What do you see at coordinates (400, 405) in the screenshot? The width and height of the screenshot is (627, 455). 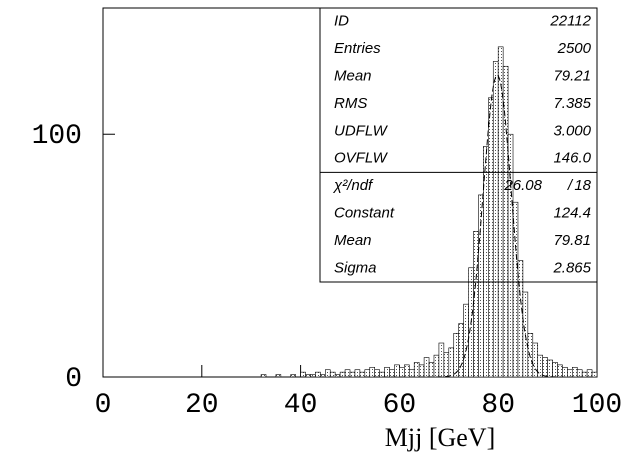 I see `x-tick-label: 60` at bounding box center [400, 405].